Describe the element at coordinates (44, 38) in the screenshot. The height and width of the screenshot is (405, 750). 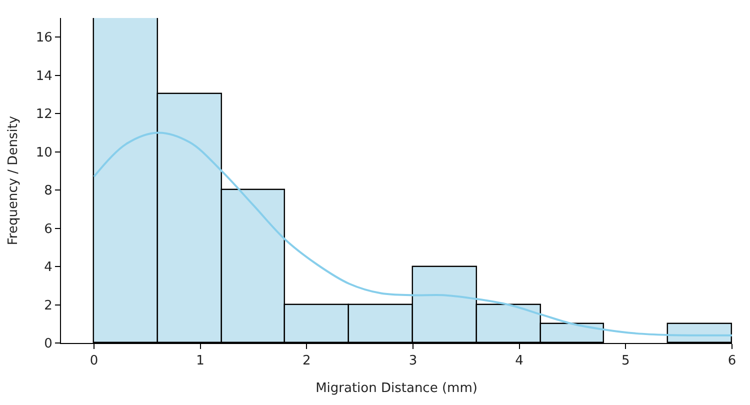
I see `y-tick-label: 16` at that location.